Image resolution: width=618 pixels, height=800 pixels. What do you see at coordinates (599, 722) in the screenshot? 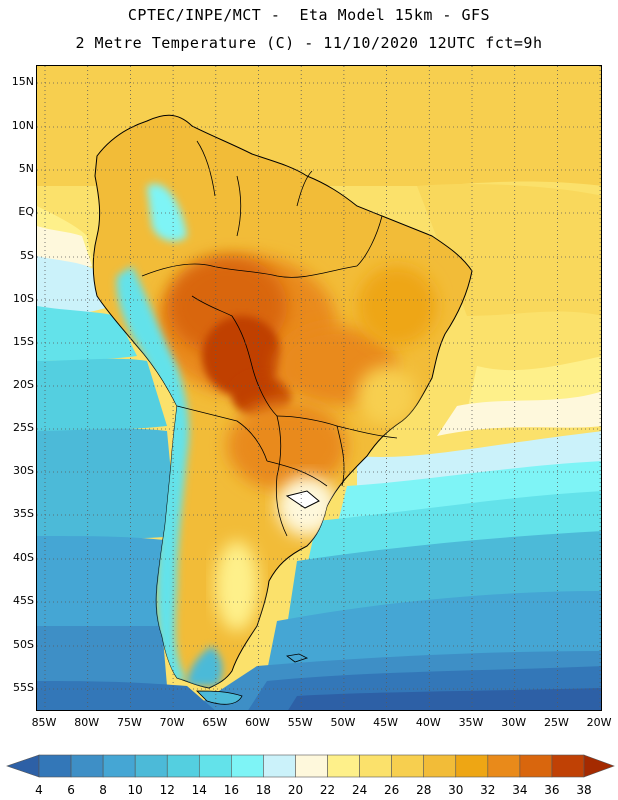
I see `lon-label-20w: 20W` at bounding box center [599, 722].